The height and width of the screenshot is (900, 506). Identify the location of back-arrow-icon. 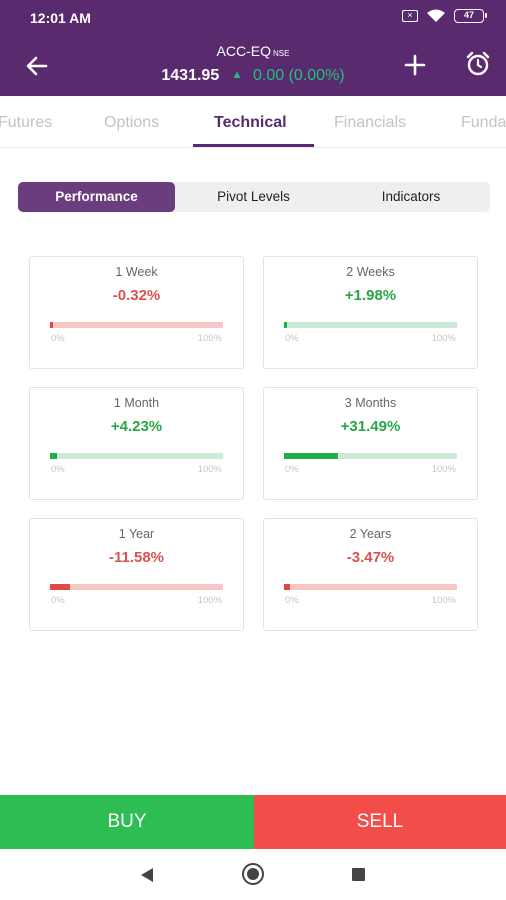
(37, 66).